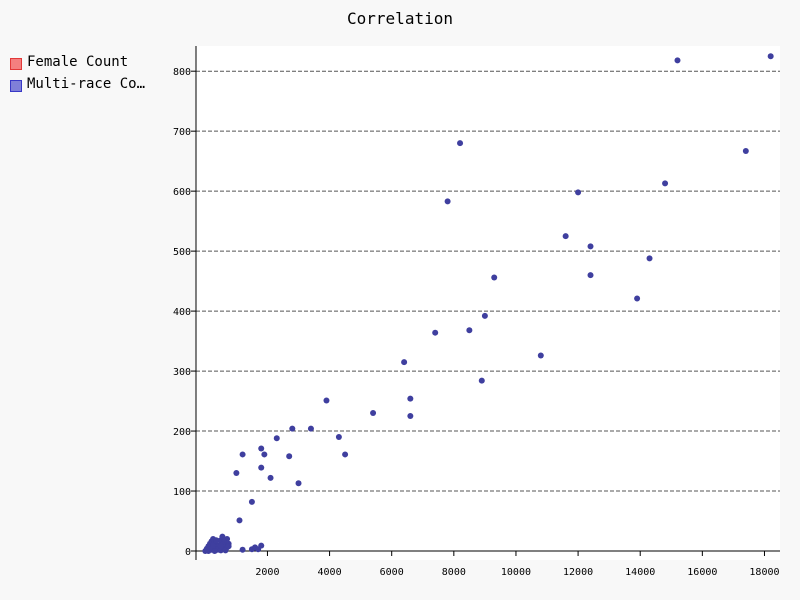 The image size is (800, 600). What do you see at coordinates (454, 572) in the screenshot?
I see `x-tick-label-3: 8000` at bounding box center [454, 572].